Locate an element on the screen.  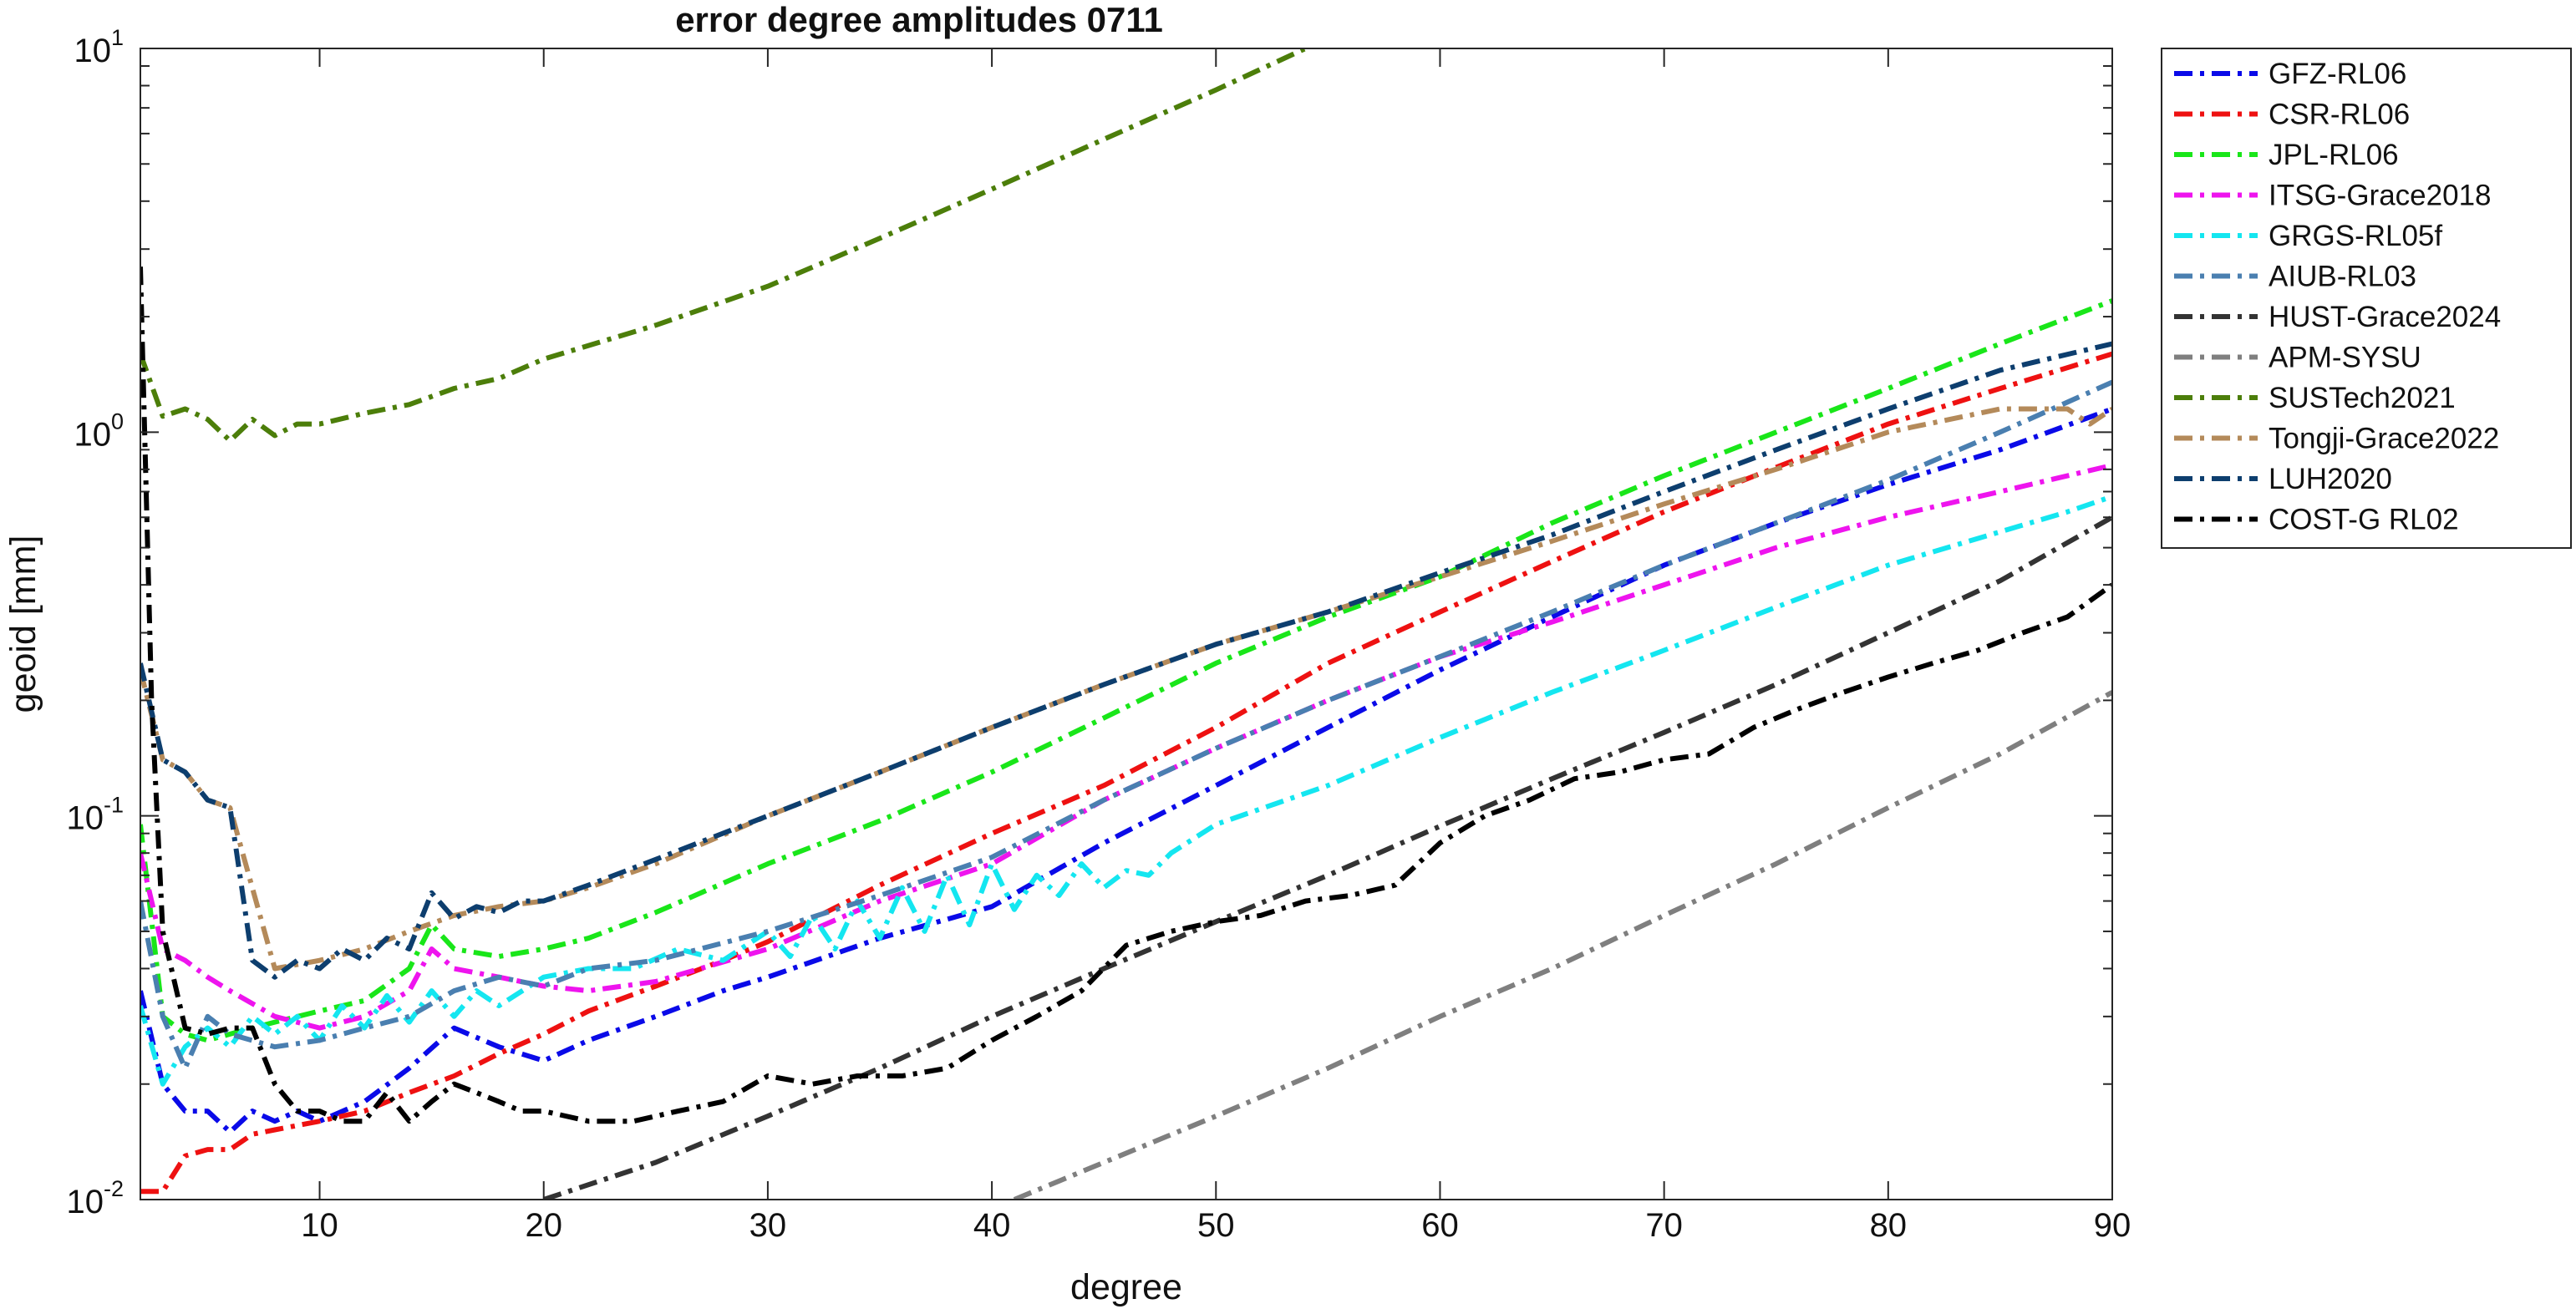
y-axis-label: geoid [mm] is located at coordinates (23, 624).